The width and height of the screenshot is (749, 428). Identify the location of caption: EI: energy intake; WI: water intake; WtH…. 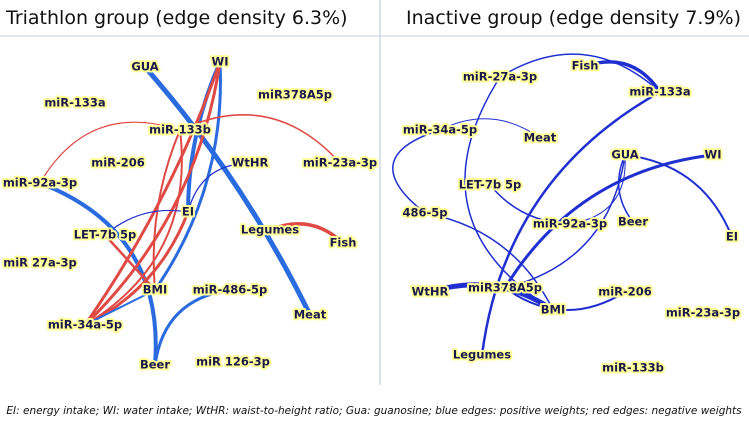
(374, 411).